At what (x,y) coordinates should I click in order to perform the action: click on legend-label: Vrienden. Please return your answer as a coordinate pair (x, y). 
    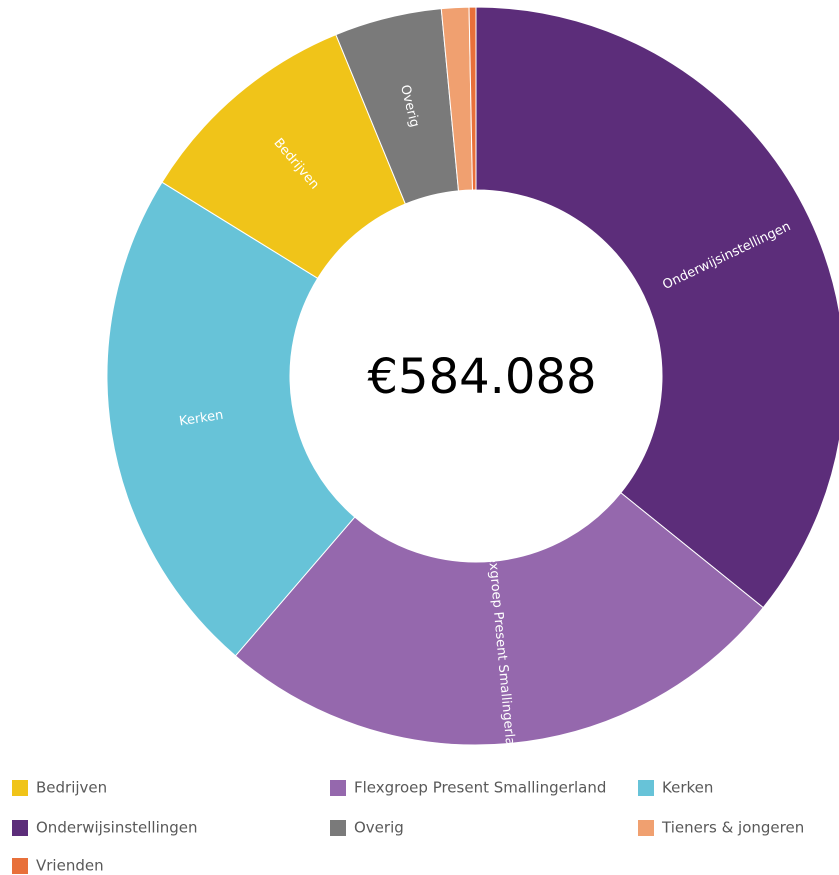
    Looking at the image, I should click on (70, 866).